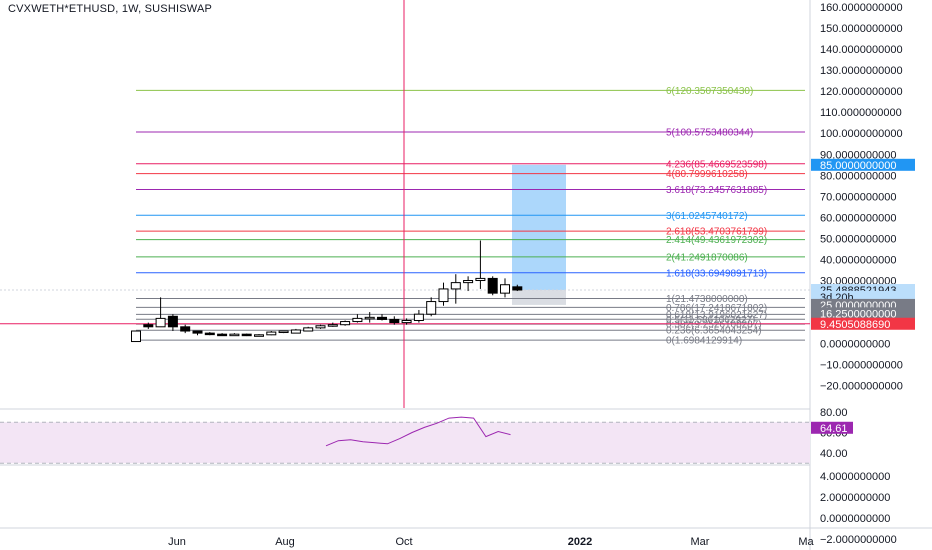 This screenshot has height=550, width=932. What do you see at coordinates (861, 366) in the screenshot?
I see `price-tick-label: −10.0000000000` at bounding box center [861, 366].